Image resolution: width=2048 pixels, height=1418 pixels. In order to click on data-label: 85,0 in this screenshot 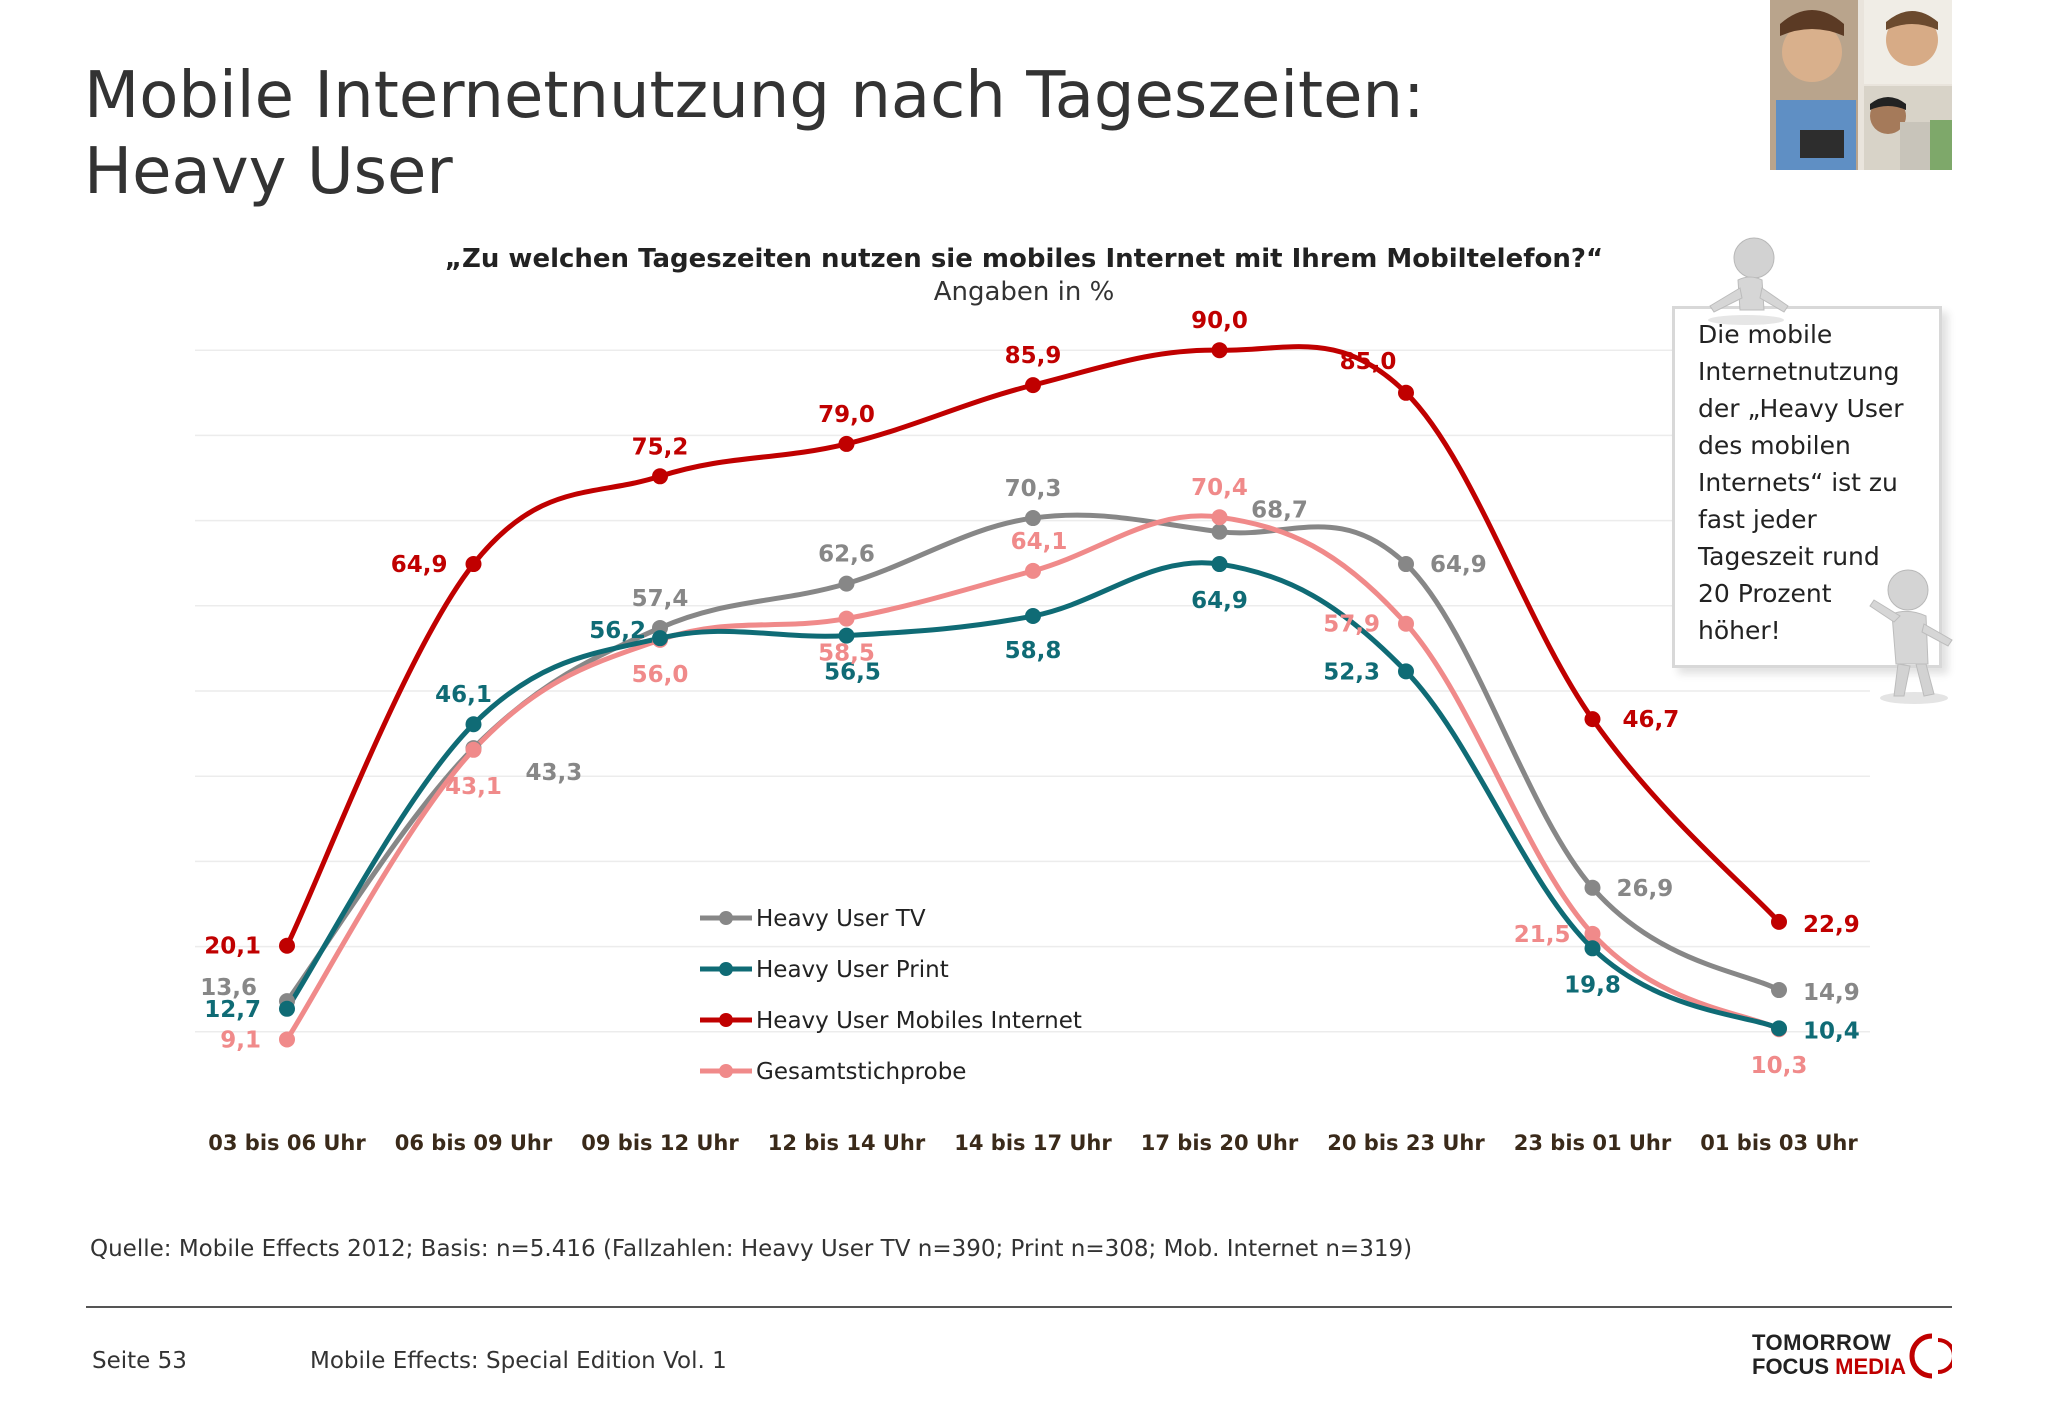, I will do `click(1368, 362)`.